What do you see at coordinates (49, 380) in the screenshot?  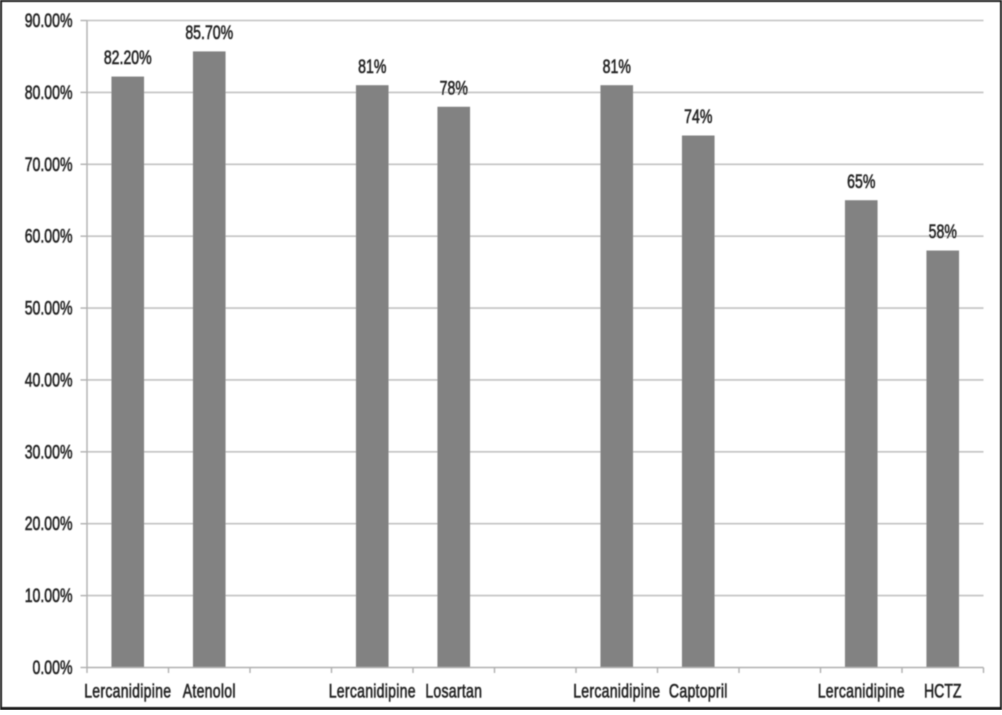 I see `svg-text: 40.00%` at bounding box center [49, 380].